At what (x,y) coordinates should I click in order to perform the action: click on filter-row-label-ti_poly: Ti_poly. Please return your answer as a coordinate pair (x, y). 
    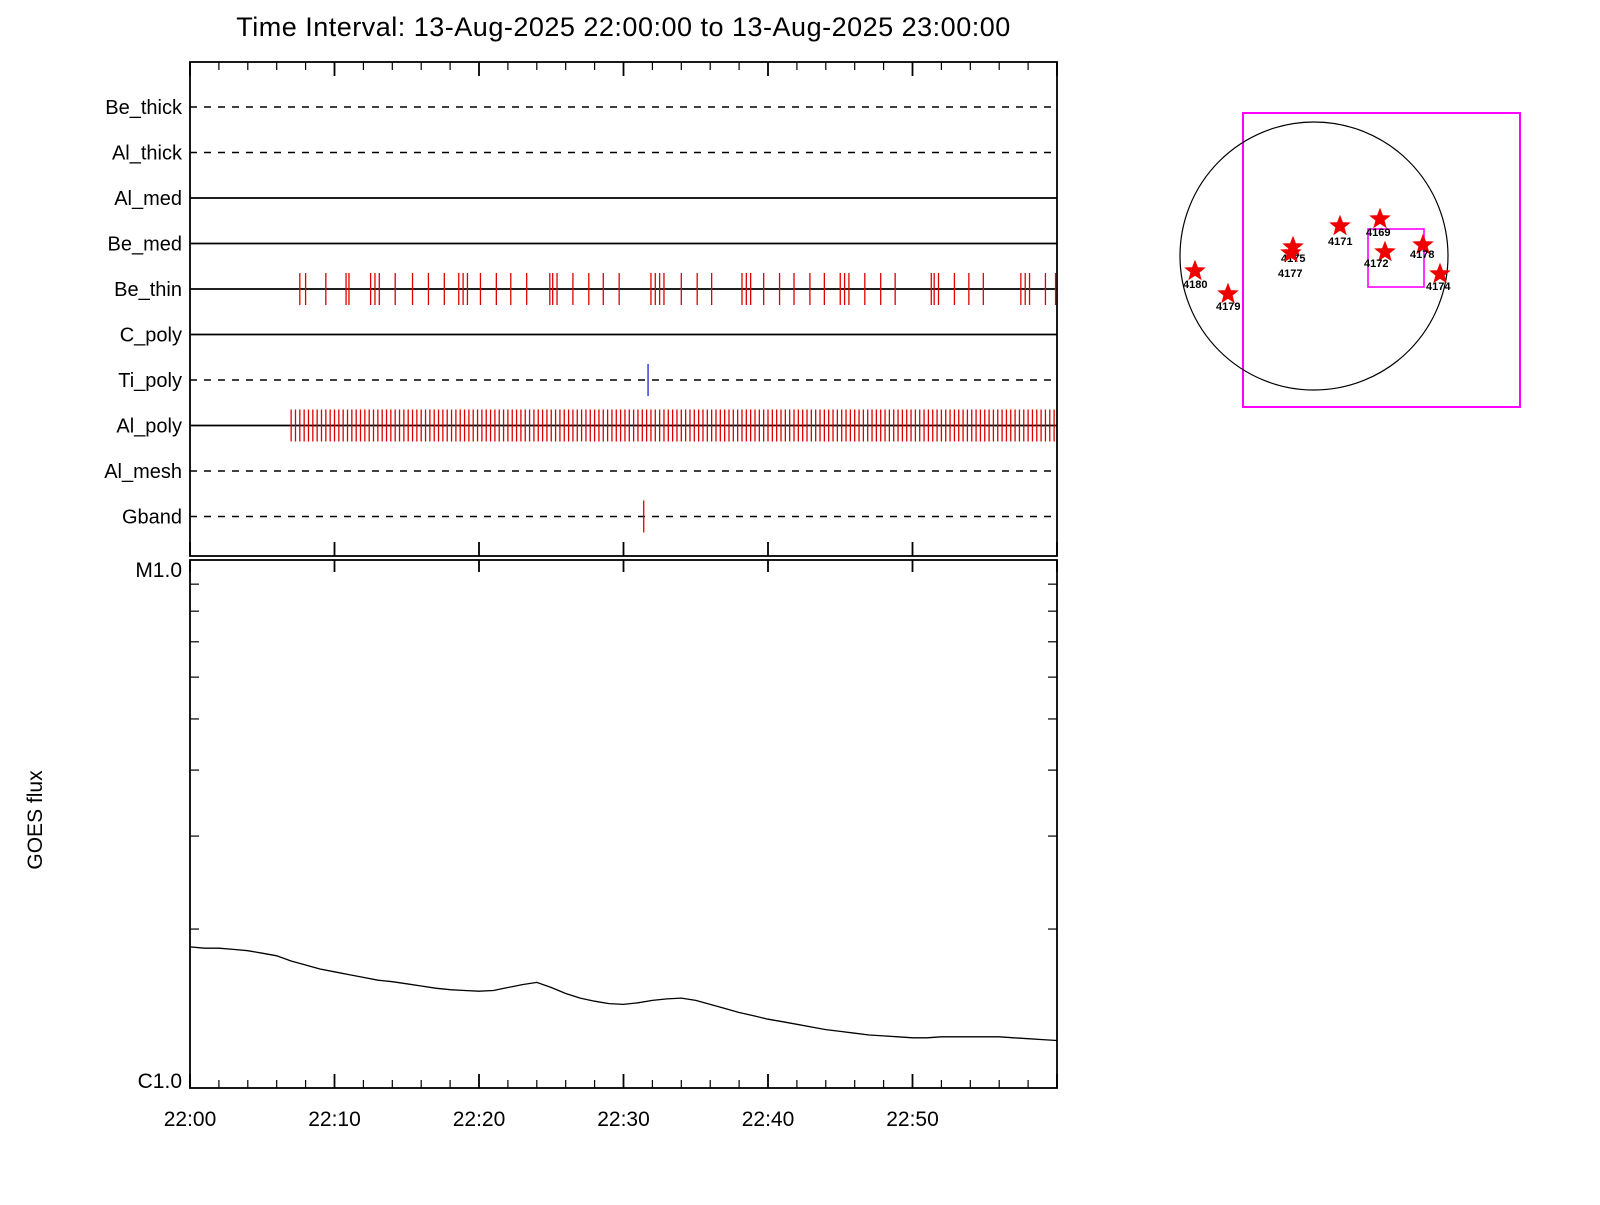
    Looking at the image, I should click on (150, 381).